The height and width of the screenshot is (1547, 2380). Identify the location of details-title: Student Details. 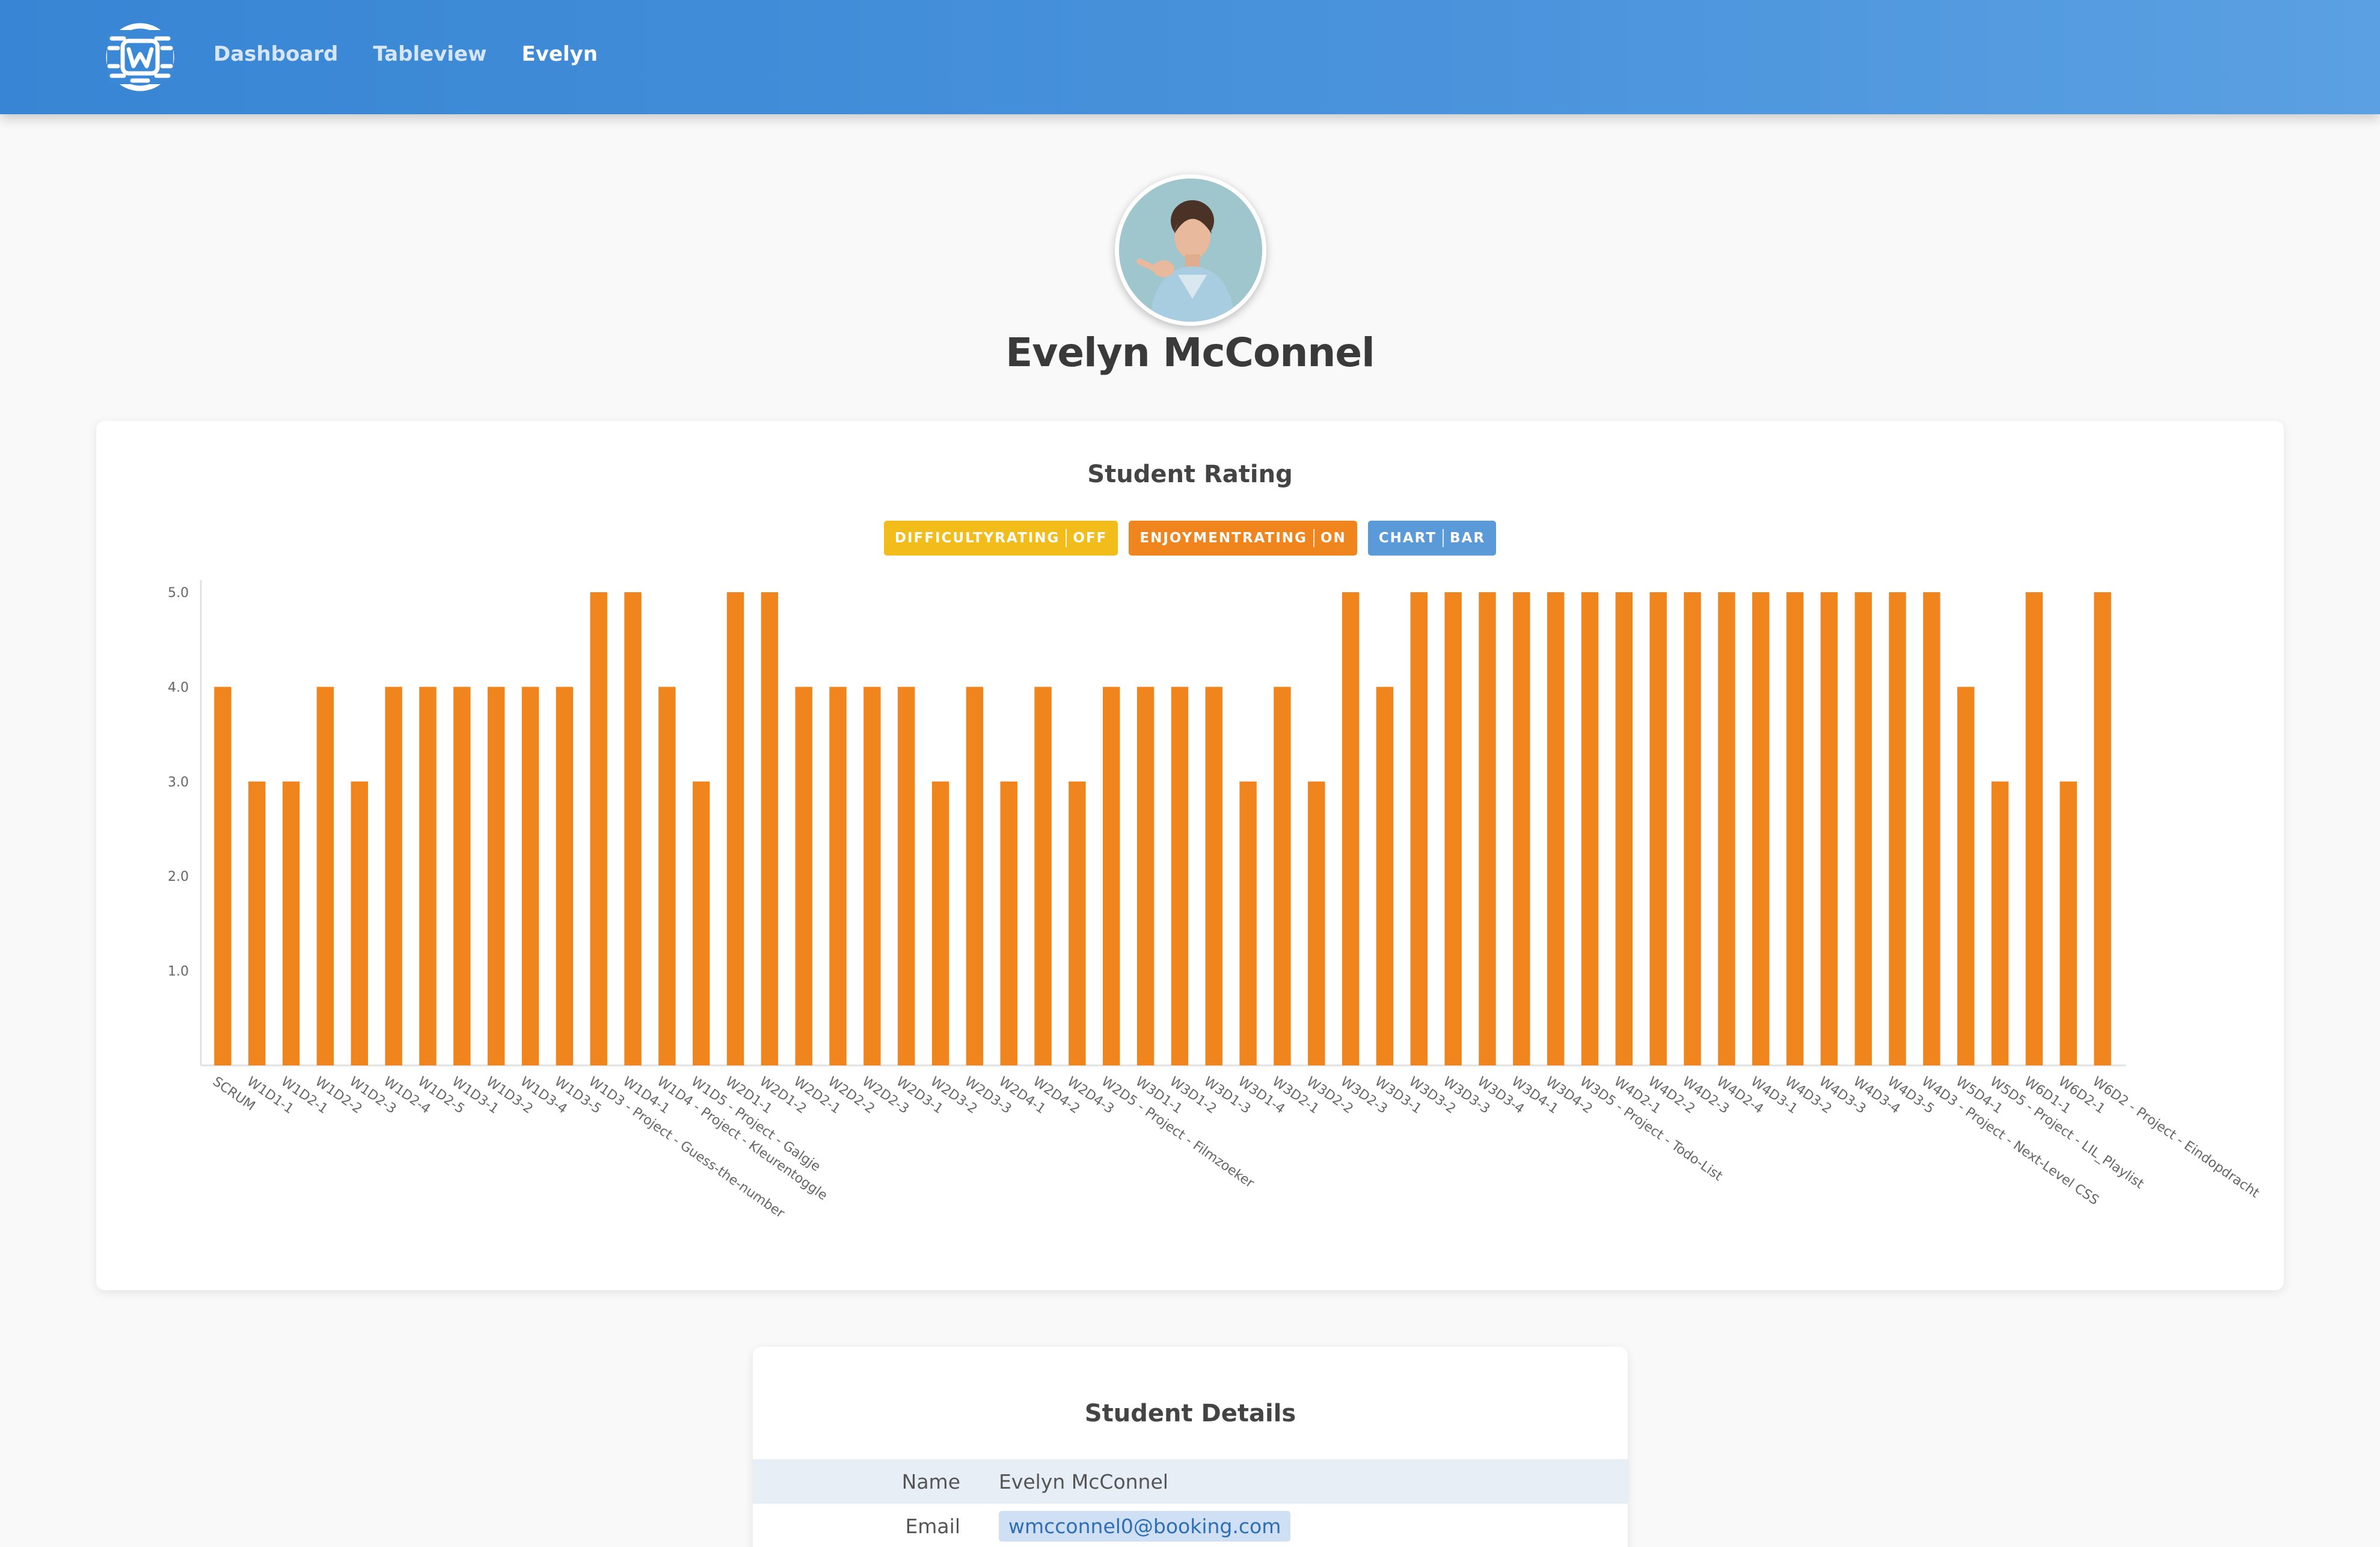
(1190, 1414).